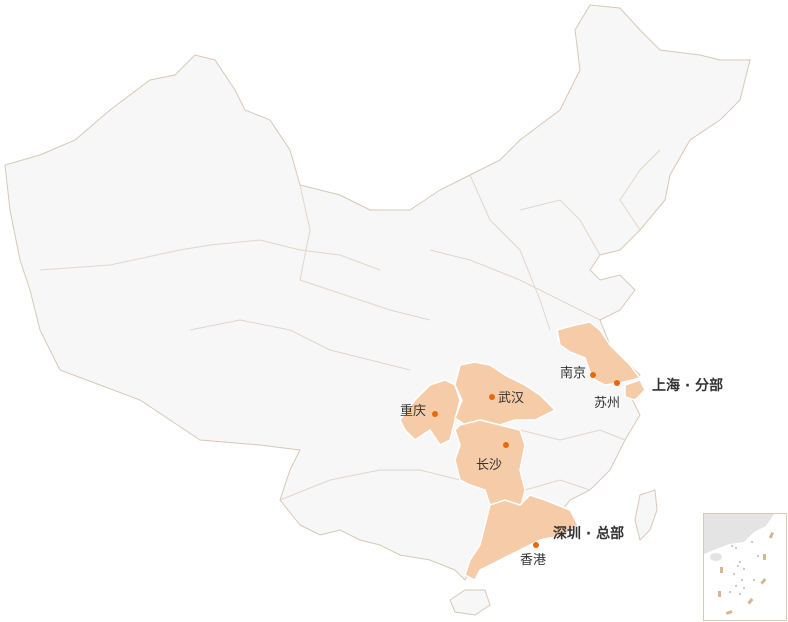 This screenshot has width=788, height=622. What do you see at coordinates (470, 602) in the screenshot?
I see `hainan-island` at bounding box center [470, 602].